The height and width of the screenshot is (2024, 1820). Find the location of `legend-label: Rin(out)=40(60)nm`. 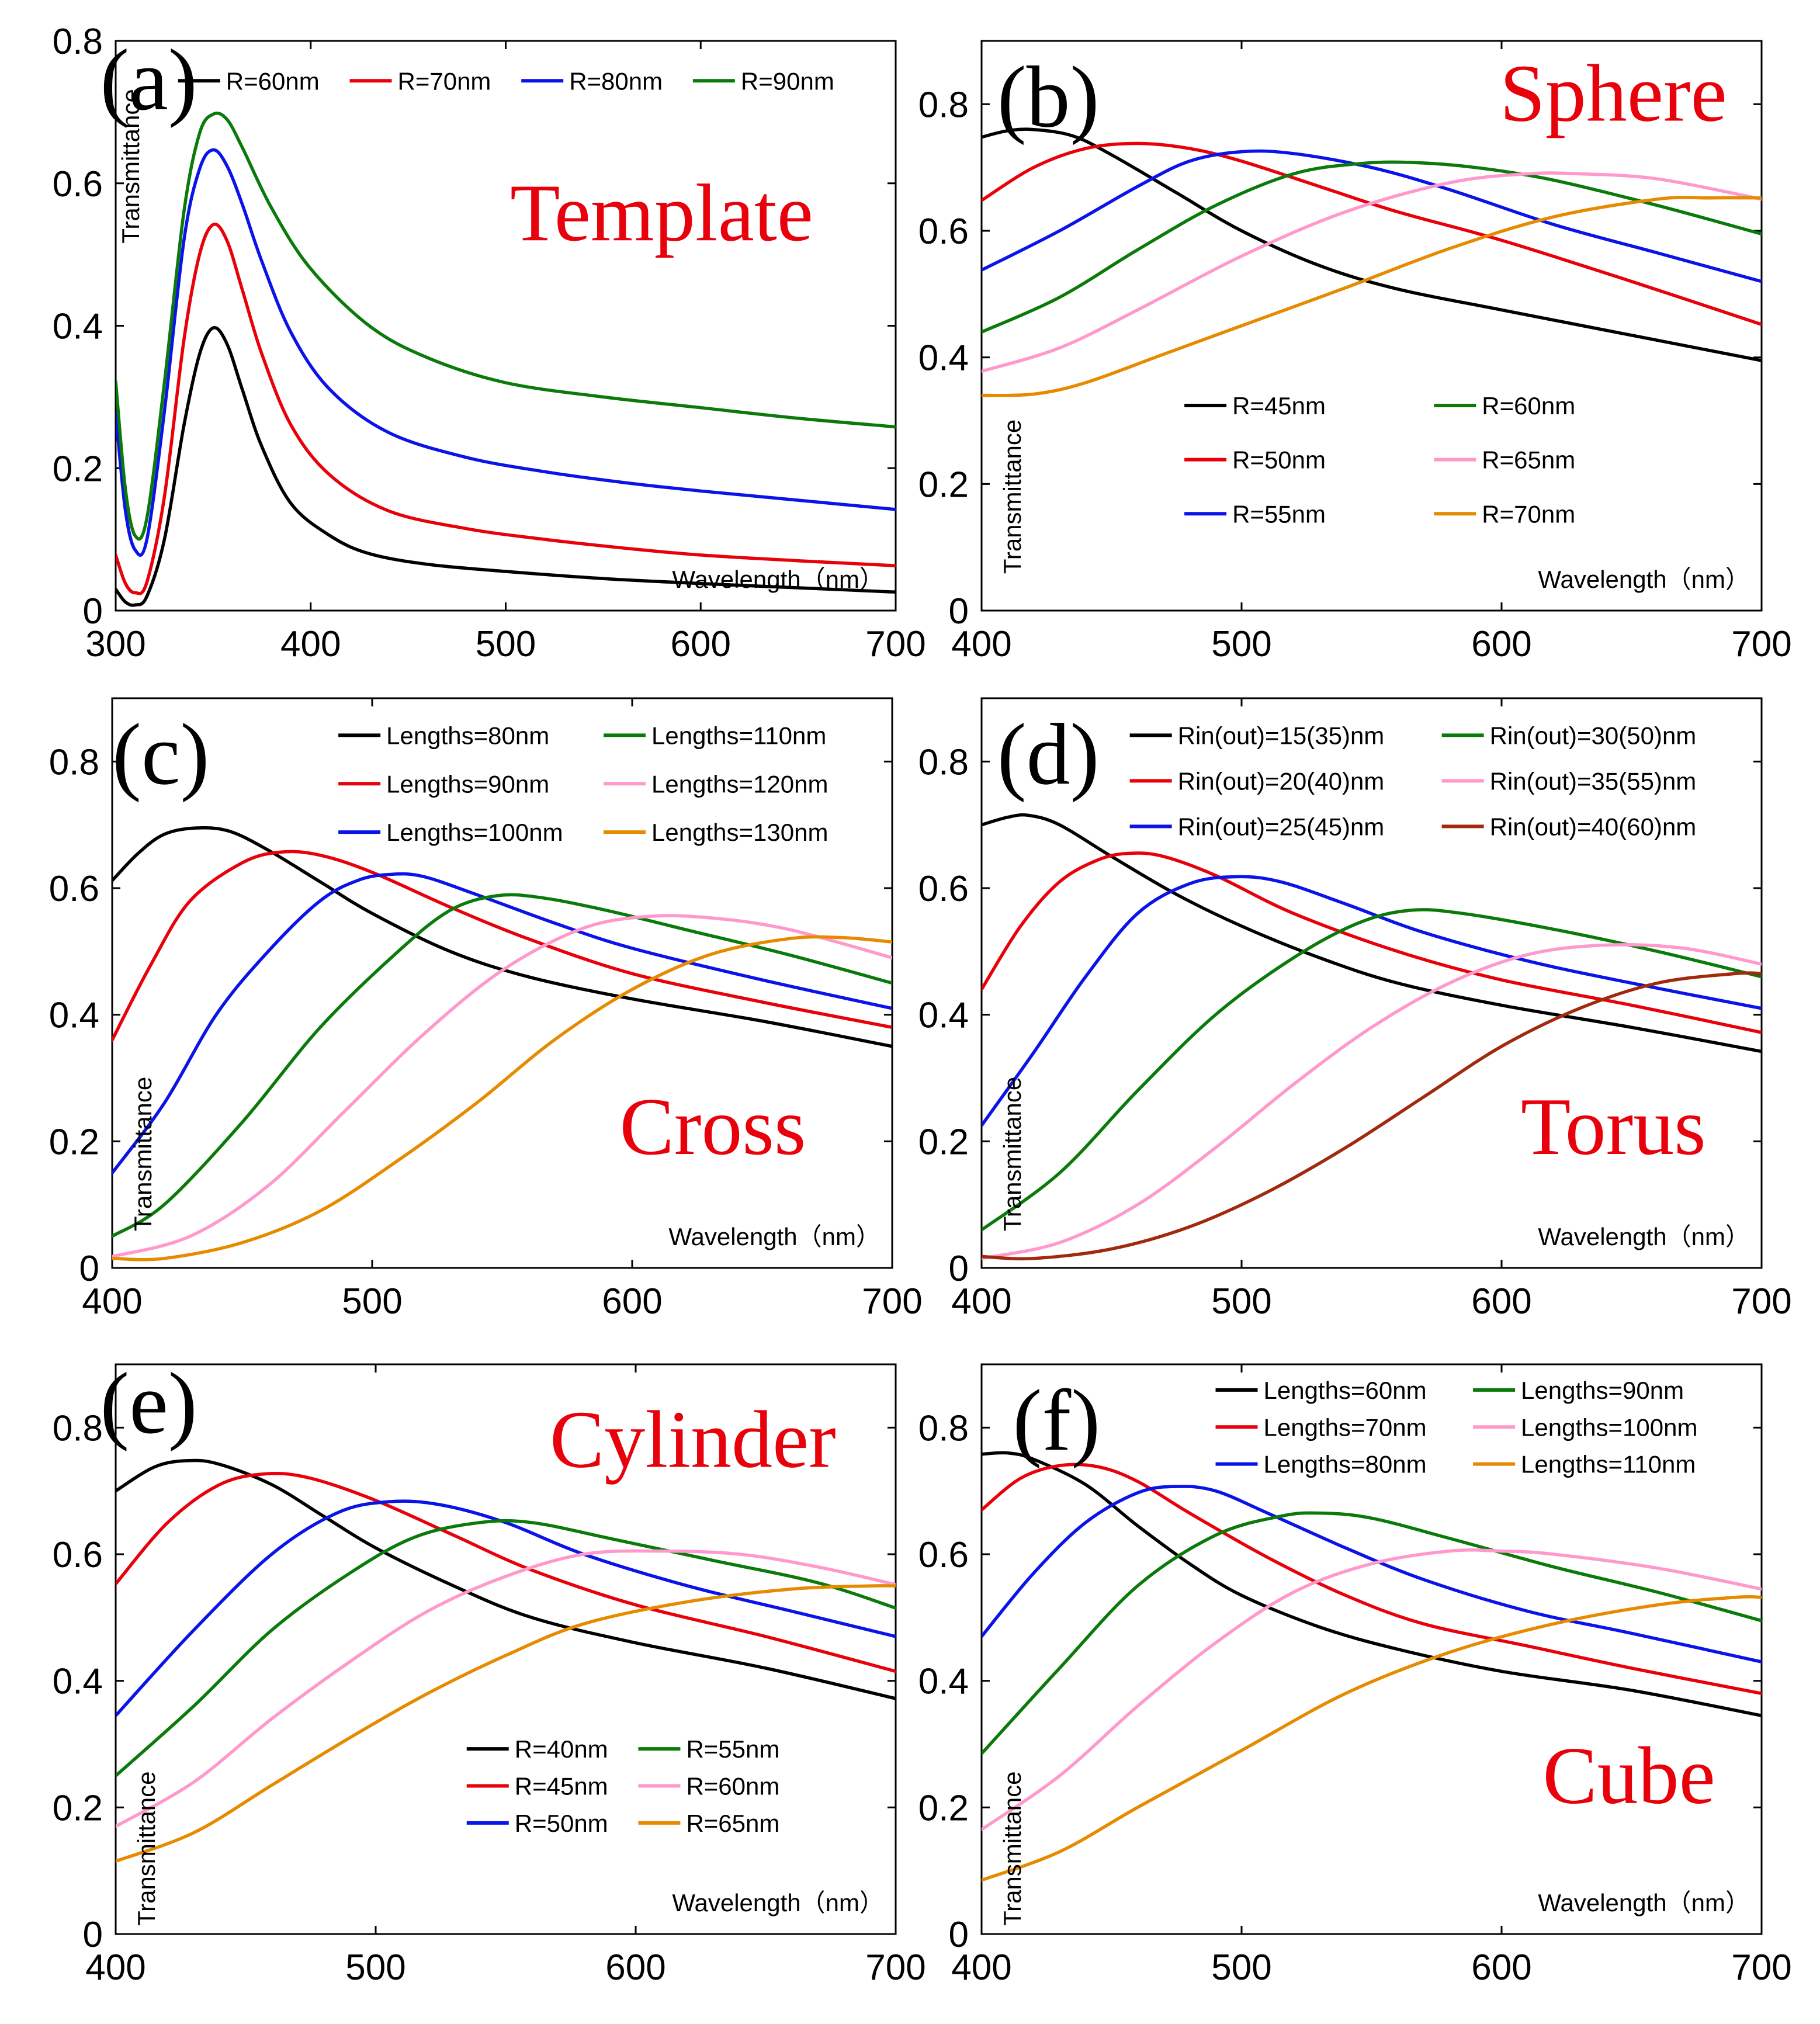

legend-label: Rin(out)=40(60)nm is located at coordinates (1593, 826).